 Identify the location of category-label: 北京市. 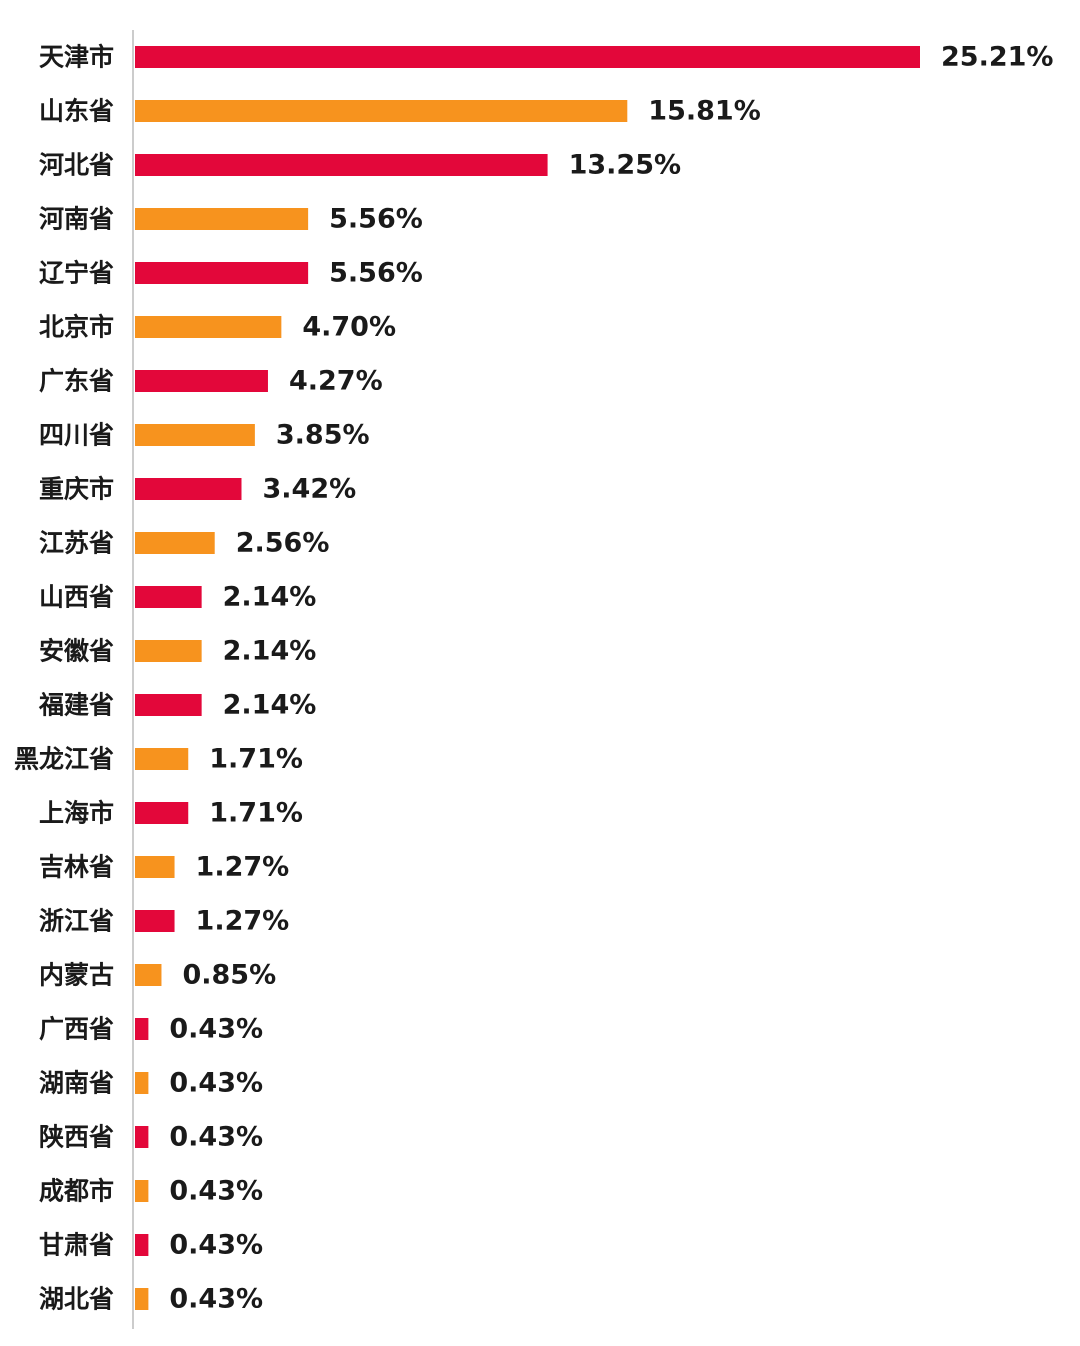
(76, 327).